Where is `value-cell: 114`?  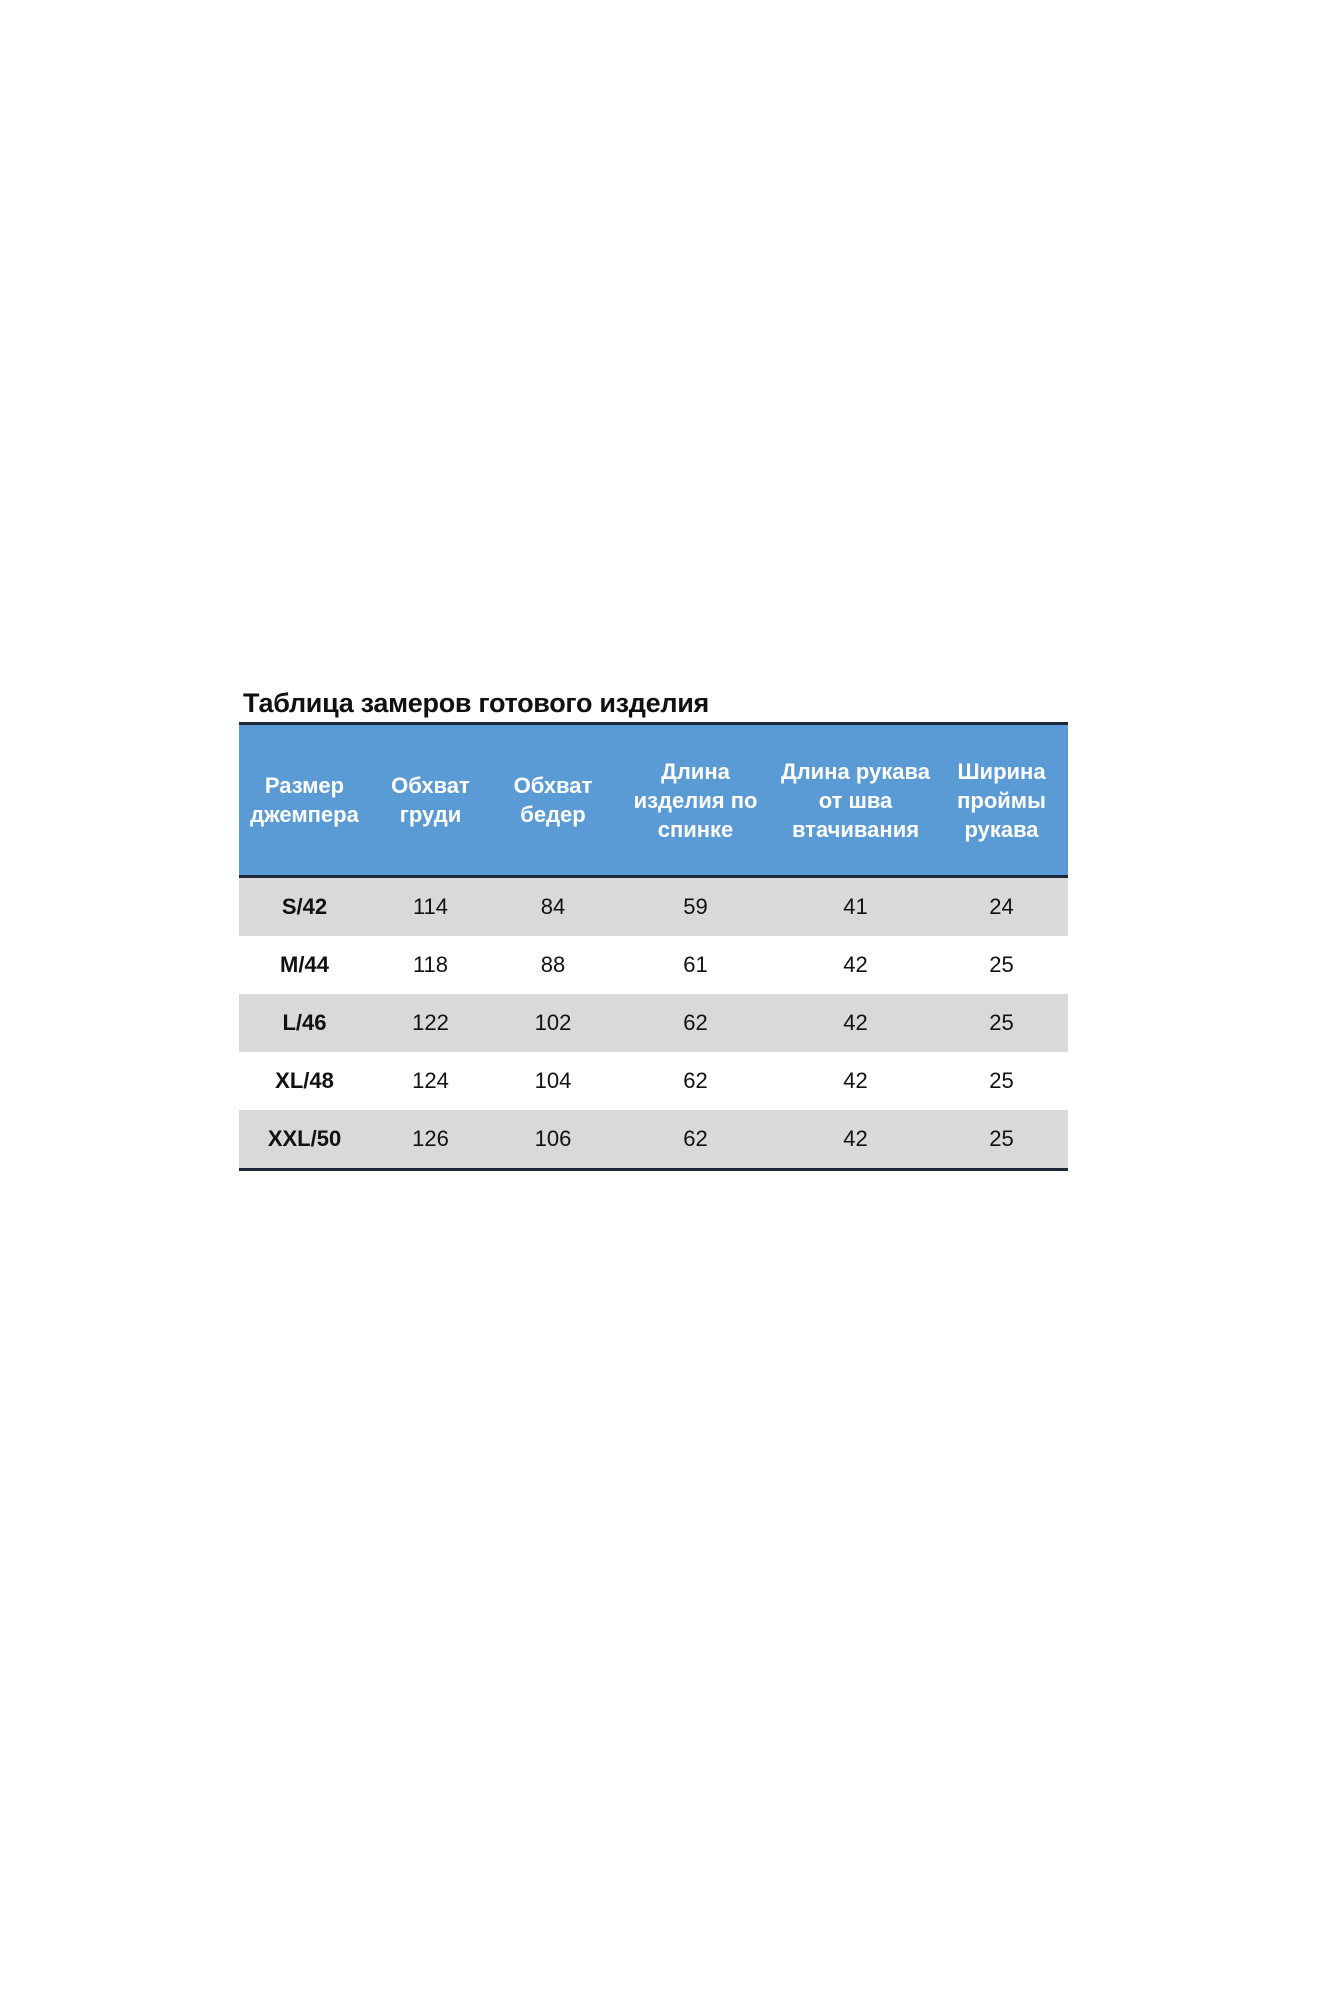 value-cell: 114 is located at coordinates (430, 906).